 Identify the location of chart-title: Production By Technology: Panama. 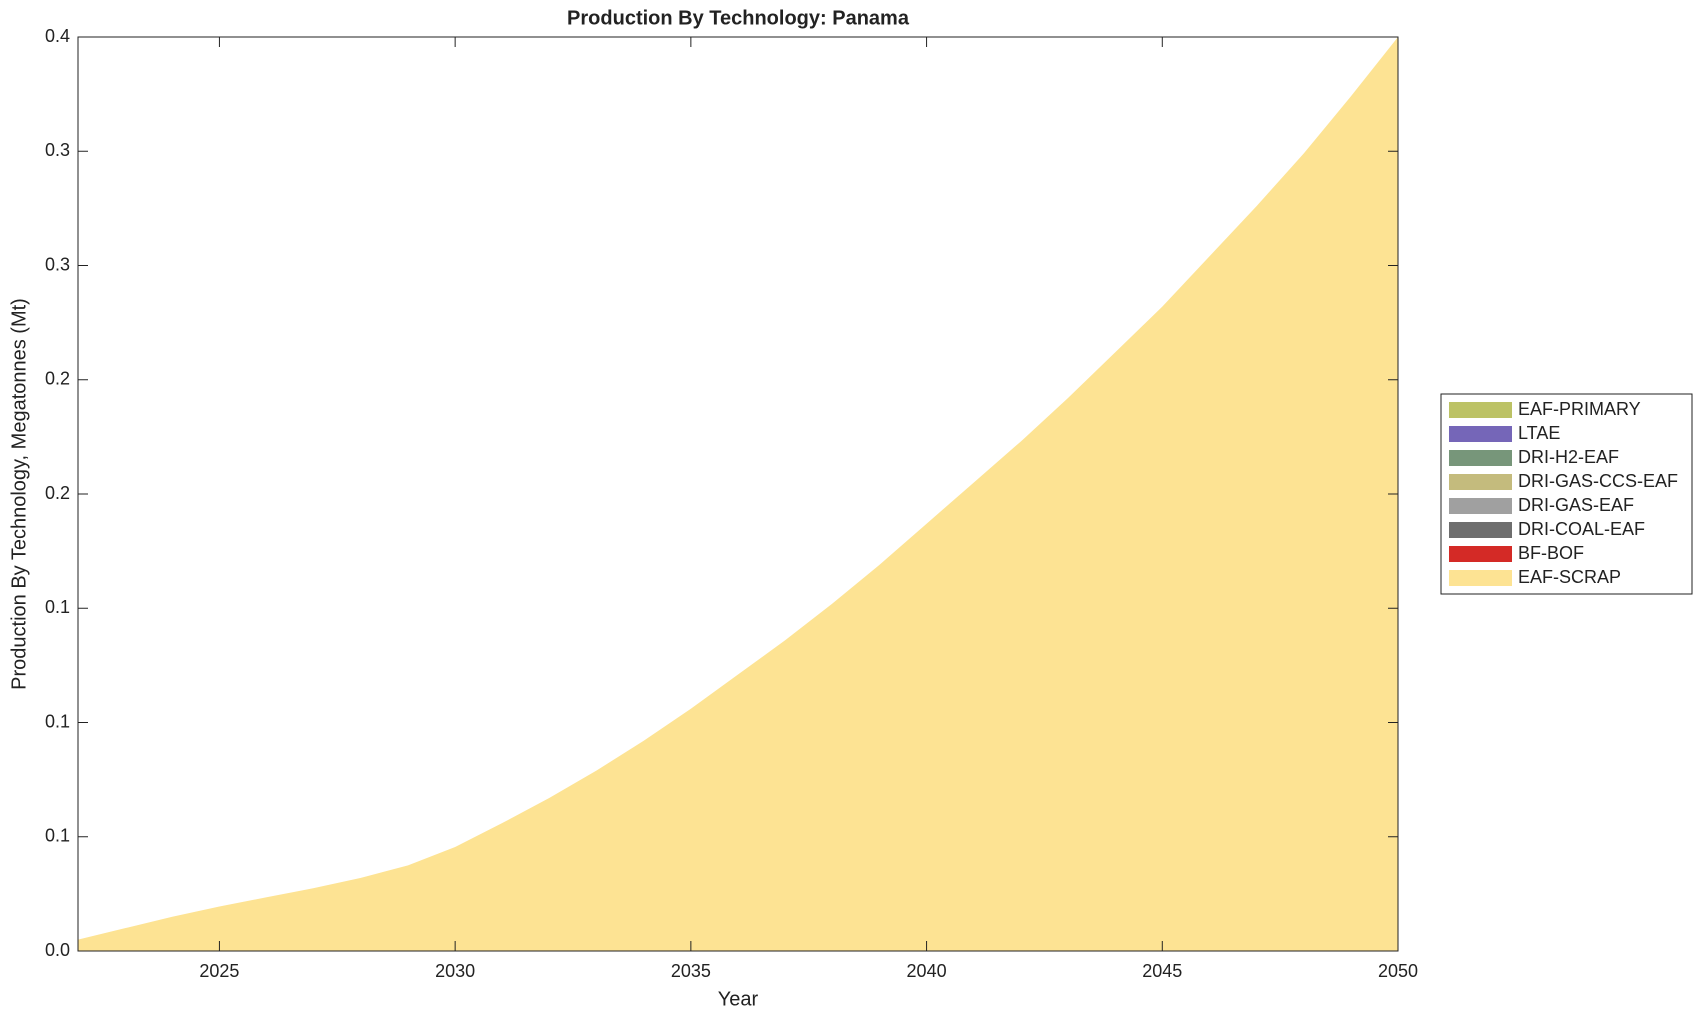
(738, 18).